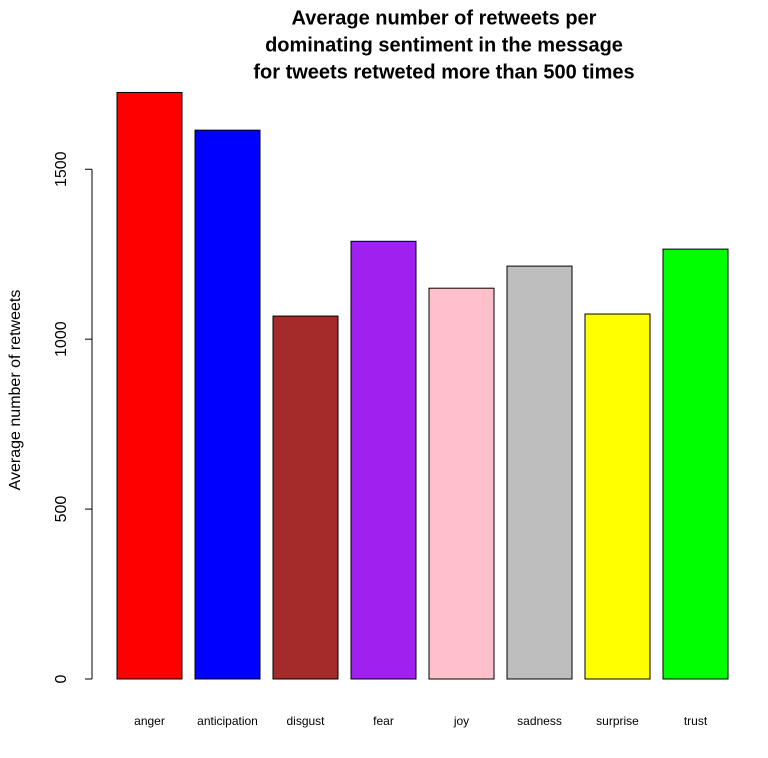 This screenshot has height=758, width=768. What do you see at coordinates (461, 721) in the screenshot?
I see `x-tick-label: joy` at bounding box center [461, 721].